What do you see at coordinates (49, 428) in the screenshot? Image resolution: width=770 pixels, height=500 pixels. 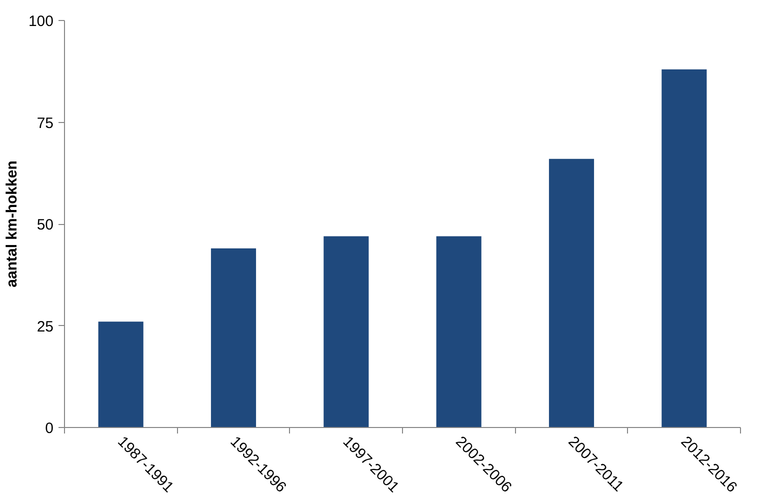 I see `y-tick-label: 0` at bounding box center [49, 428].